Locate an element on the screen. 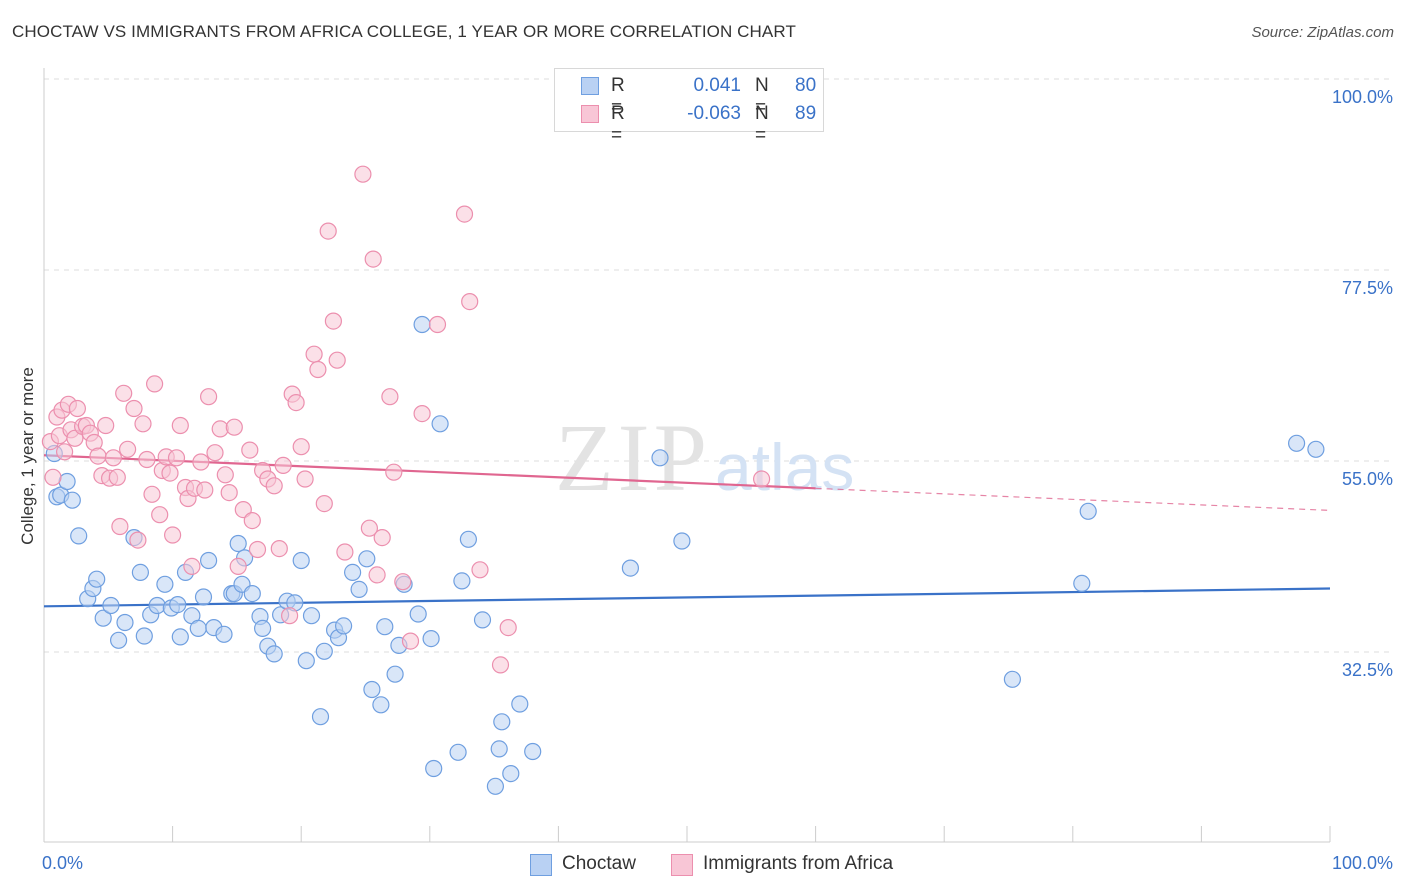  chart-source: Source: ZipAtlas.com is located at coordinates (1322, 32).